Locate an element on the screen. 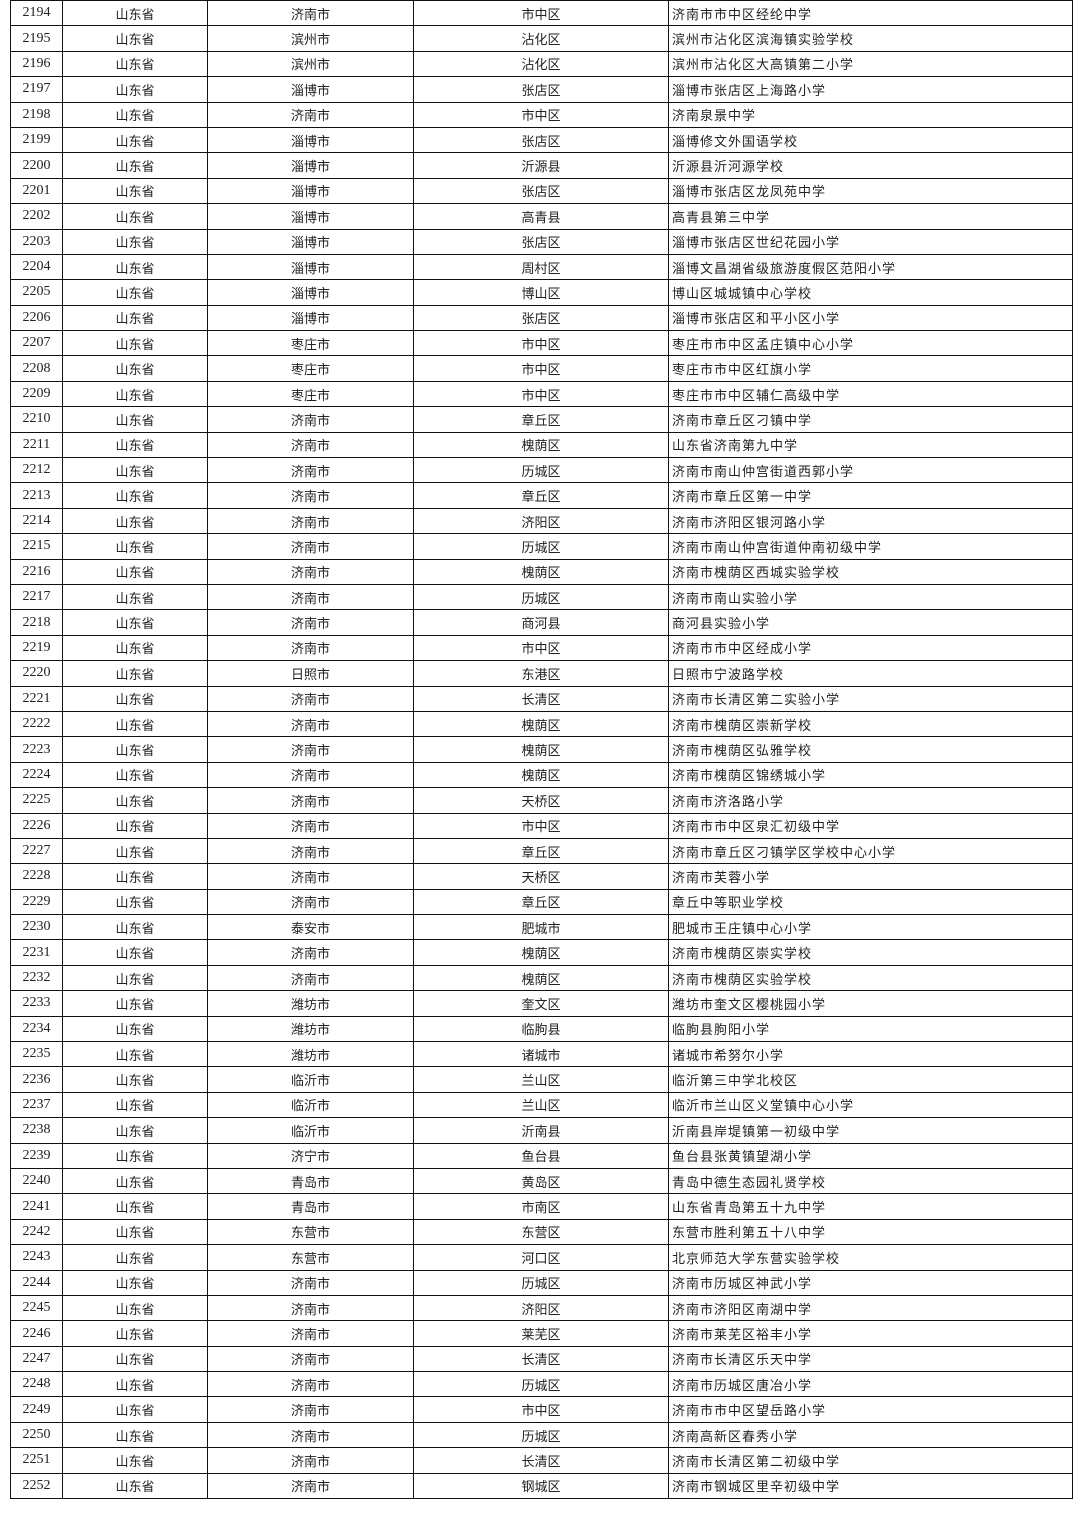 The width and height of the screenshot is (1080, 1539). table-row: 2248 山东省 济南市 历城区 济南市历城区唐冶小学 is located at coordinates (541, 1384).